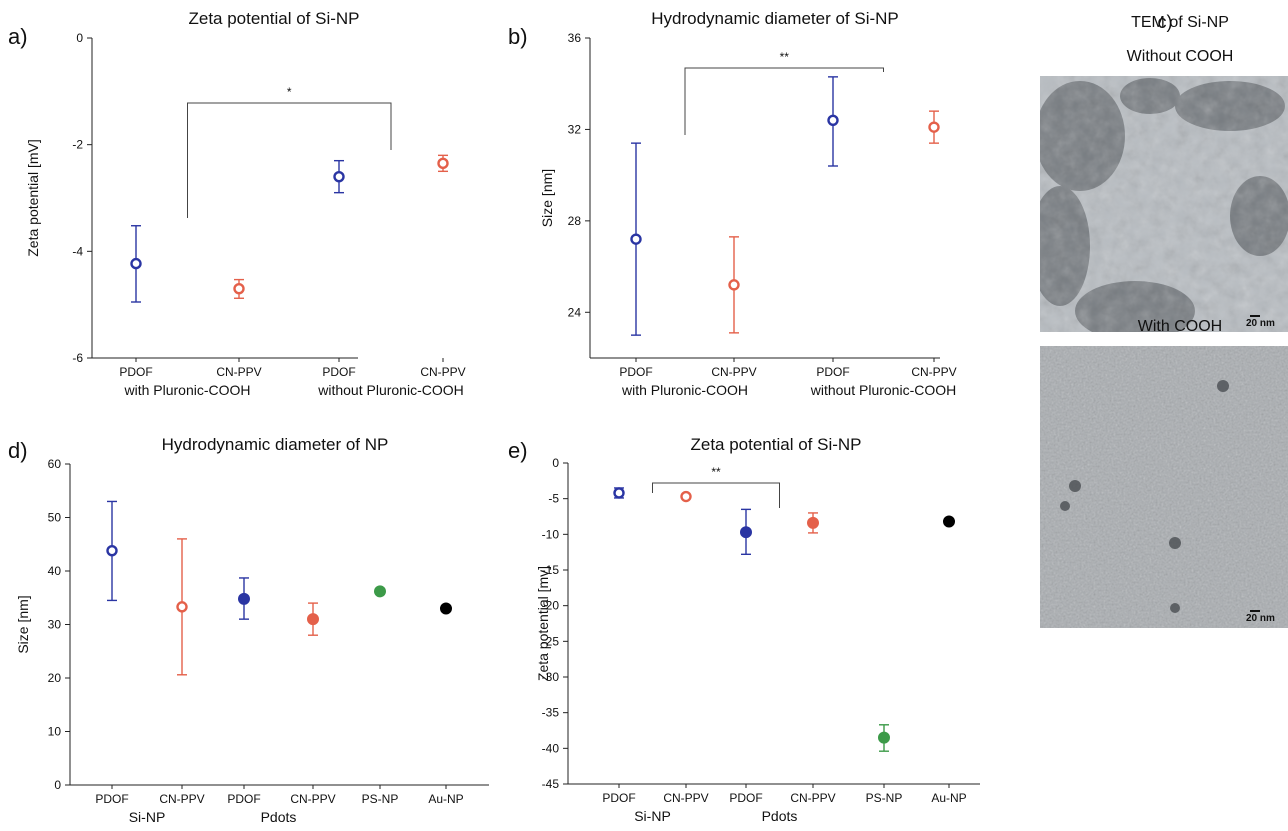 The height and width of the screenshot is (831, 1288). What do you see at coordinates (551, 641) in the screenshot?
I see `y-tick-label-e-5: -25` at bounding box center [551, 641].